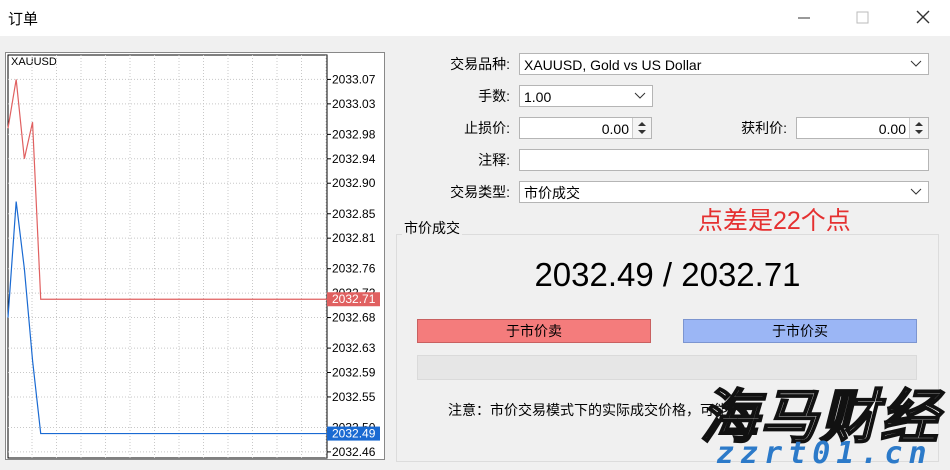  Describe the element at coordinates (862, 128) in the screenshot. I see `take-profit-input: 0.00` at that location.